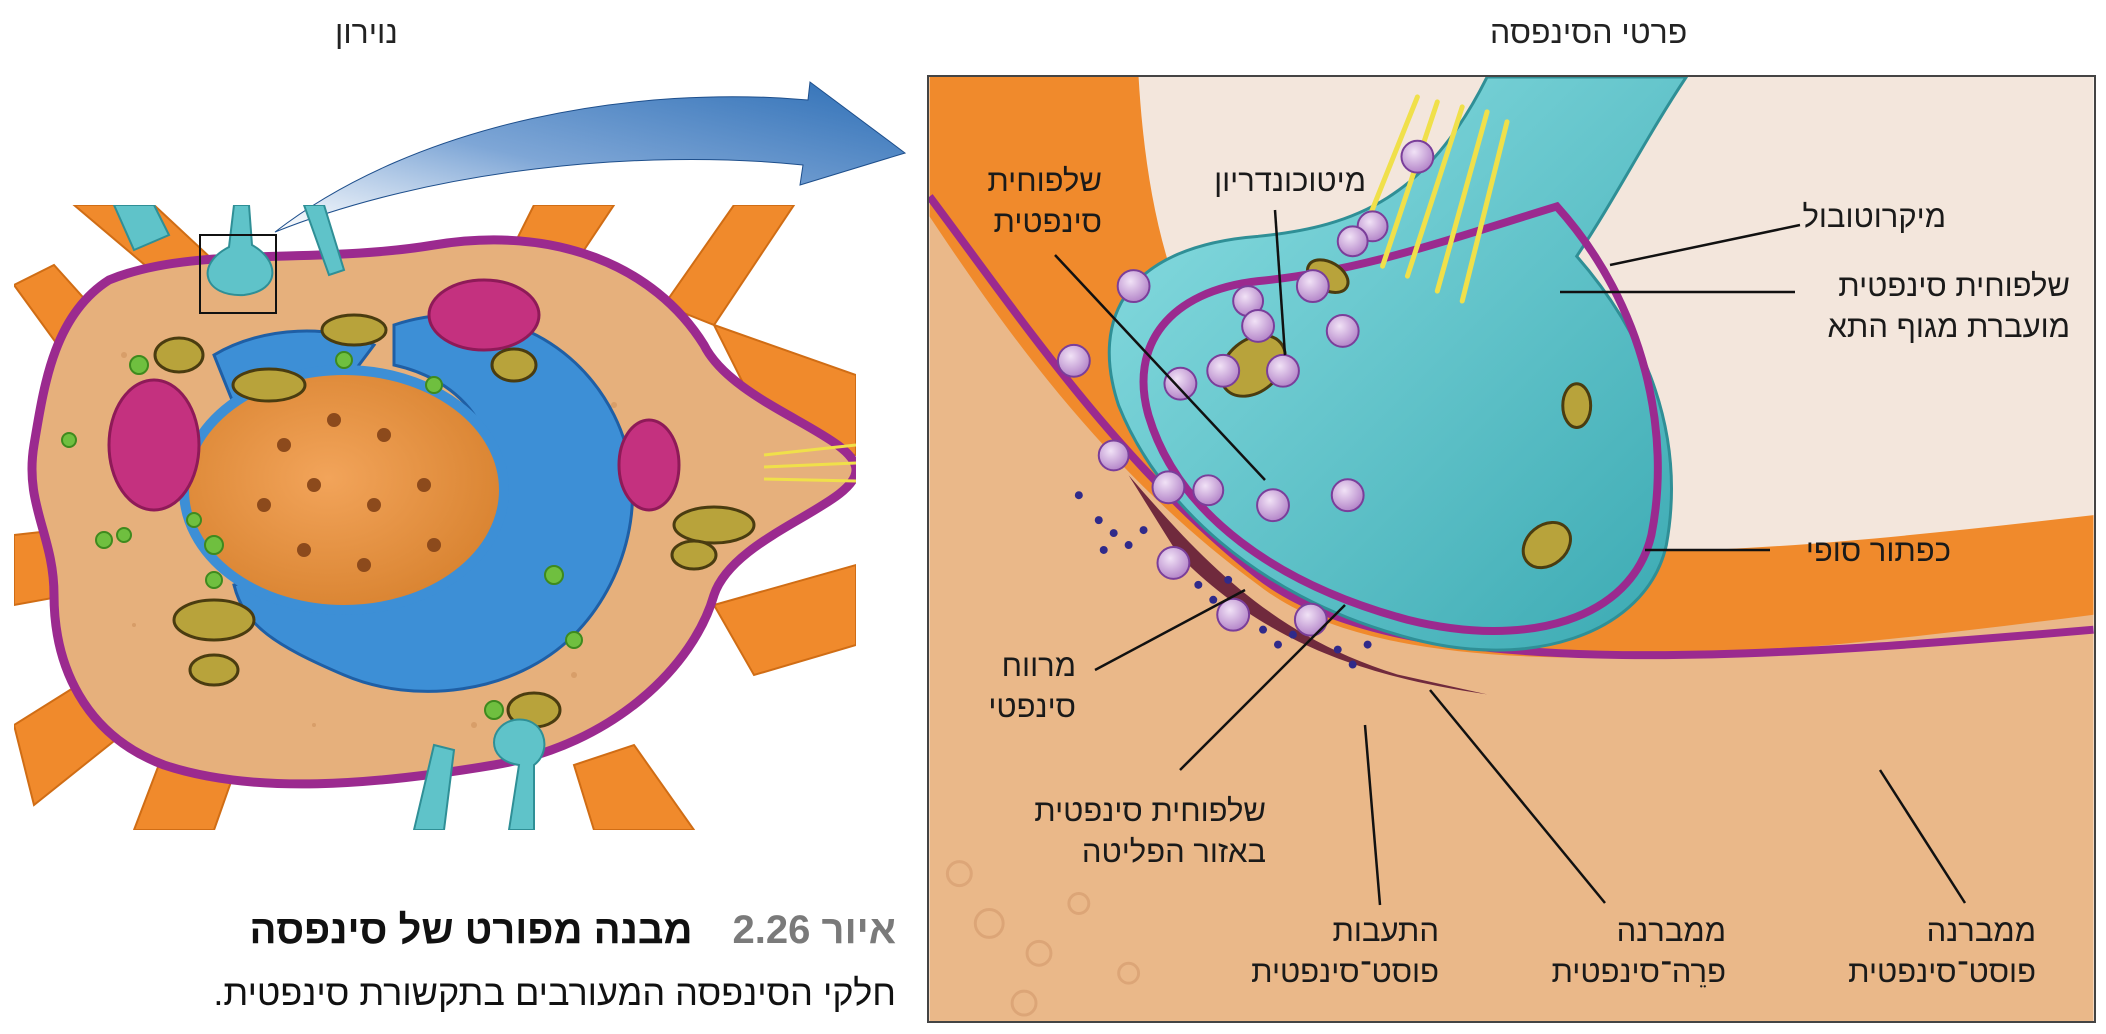  Describe the element at coordinates (1150, 831) in the screenshot. I see `label-release-vesicle: שלפוחית סינפטית באזור הפליטה` at that location.